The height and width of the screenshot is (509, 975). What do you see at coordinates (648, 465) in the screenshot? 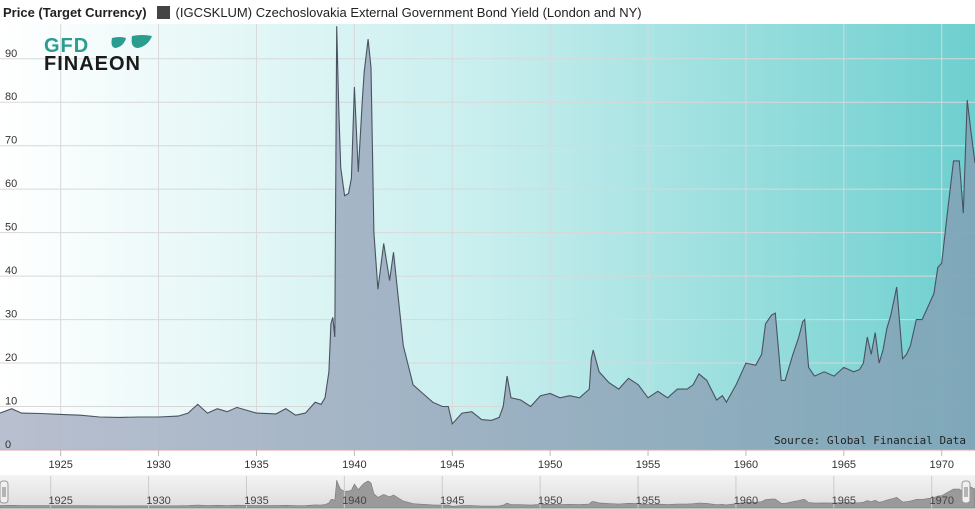
I see `x-tick-label-1955: 1955` at bounding box center [648, 465].